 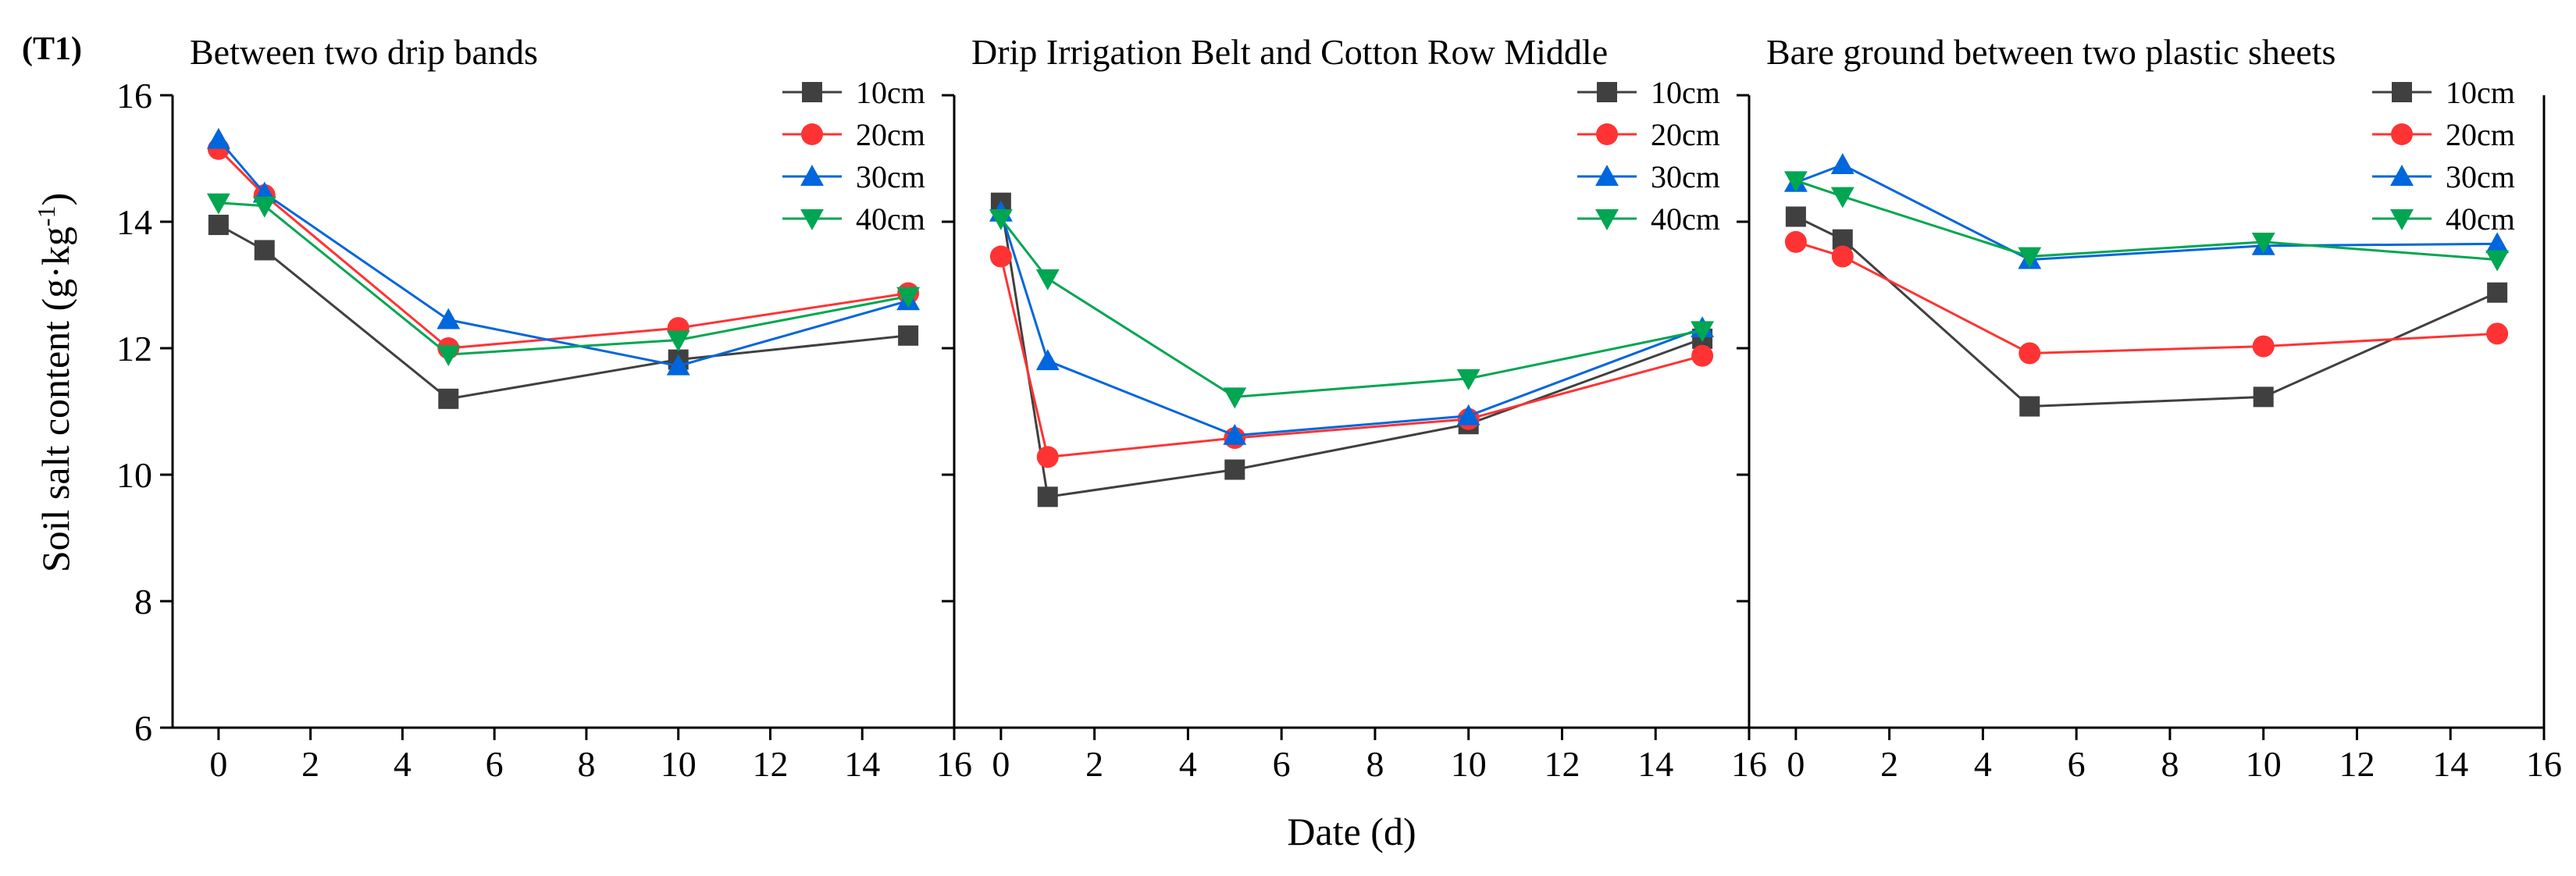 I want to click on y-tick-label: 14, so click(x=134, y=222).